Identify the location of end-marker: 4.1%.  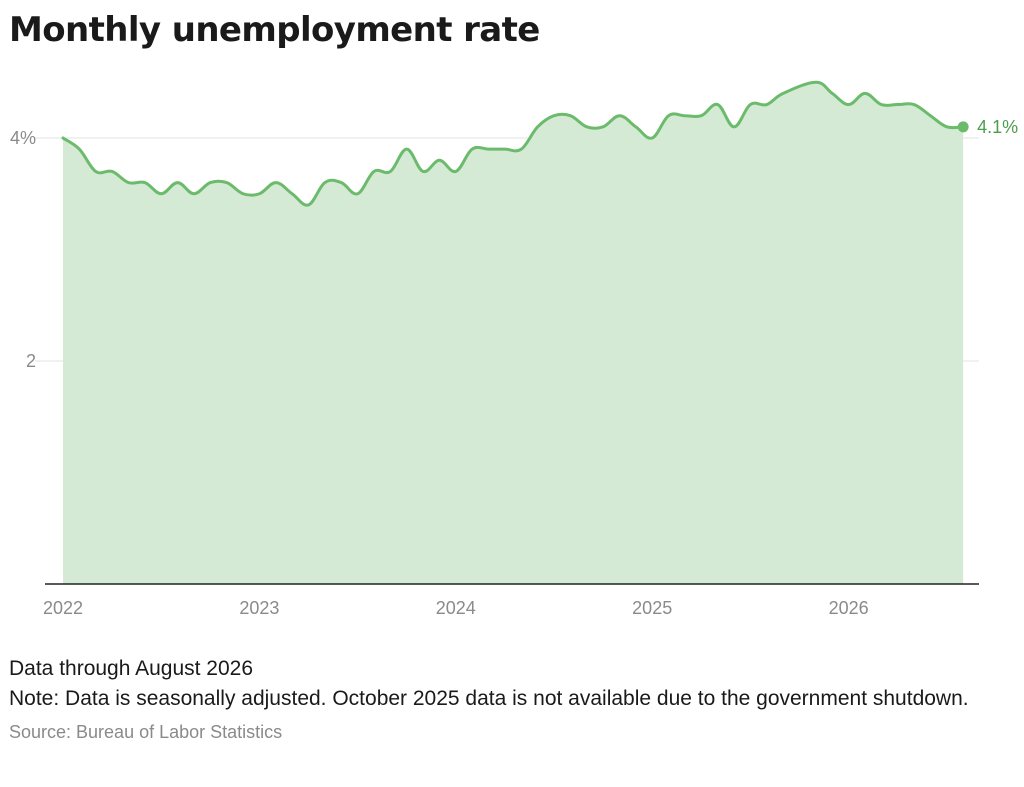
(987, 127).